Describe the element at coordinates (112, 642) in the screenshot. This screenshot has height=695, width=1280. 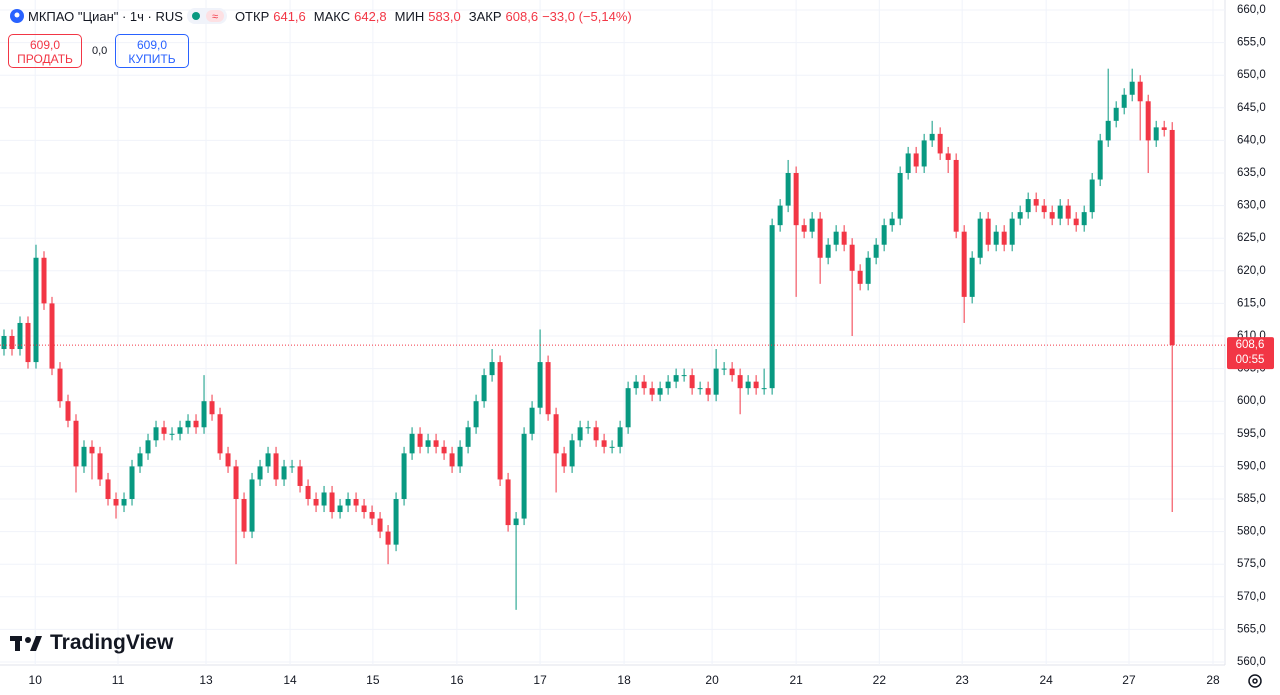
I see `brand-name: TradingView` at that location.